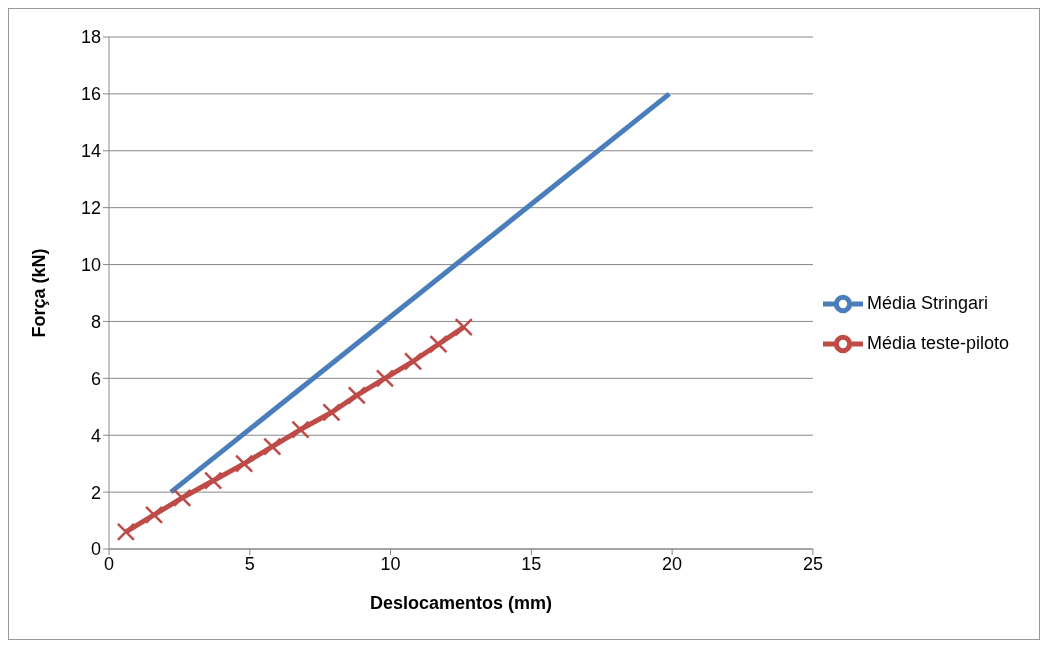 The height and width of the screenshot is (647, 1049). What do you see at coordinates (937, 342) in the screenshot?
I see `legend-label: Média teste-piloto` at bounding box center [937, 342].